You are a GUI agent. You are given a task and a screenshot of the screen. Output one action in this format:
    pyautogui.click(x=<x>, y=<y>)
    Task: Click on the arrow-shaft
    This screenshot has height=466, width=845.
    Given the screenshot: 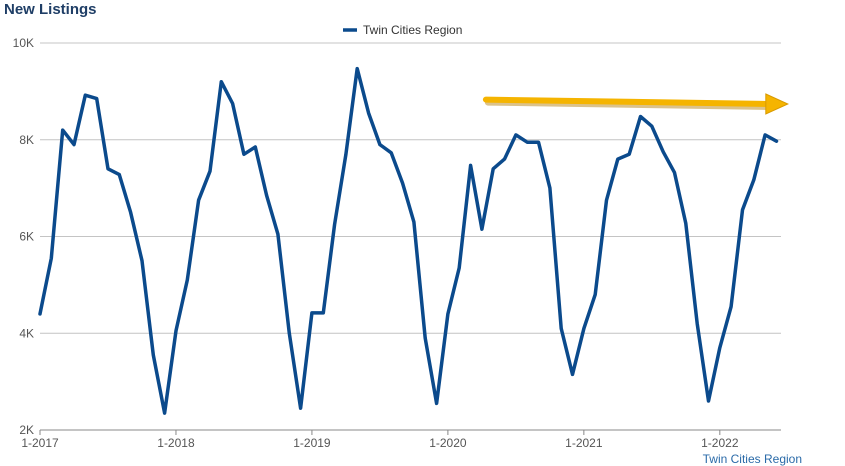 What is the action you would take?
    pyautogui.click(x=626, y=101)
    